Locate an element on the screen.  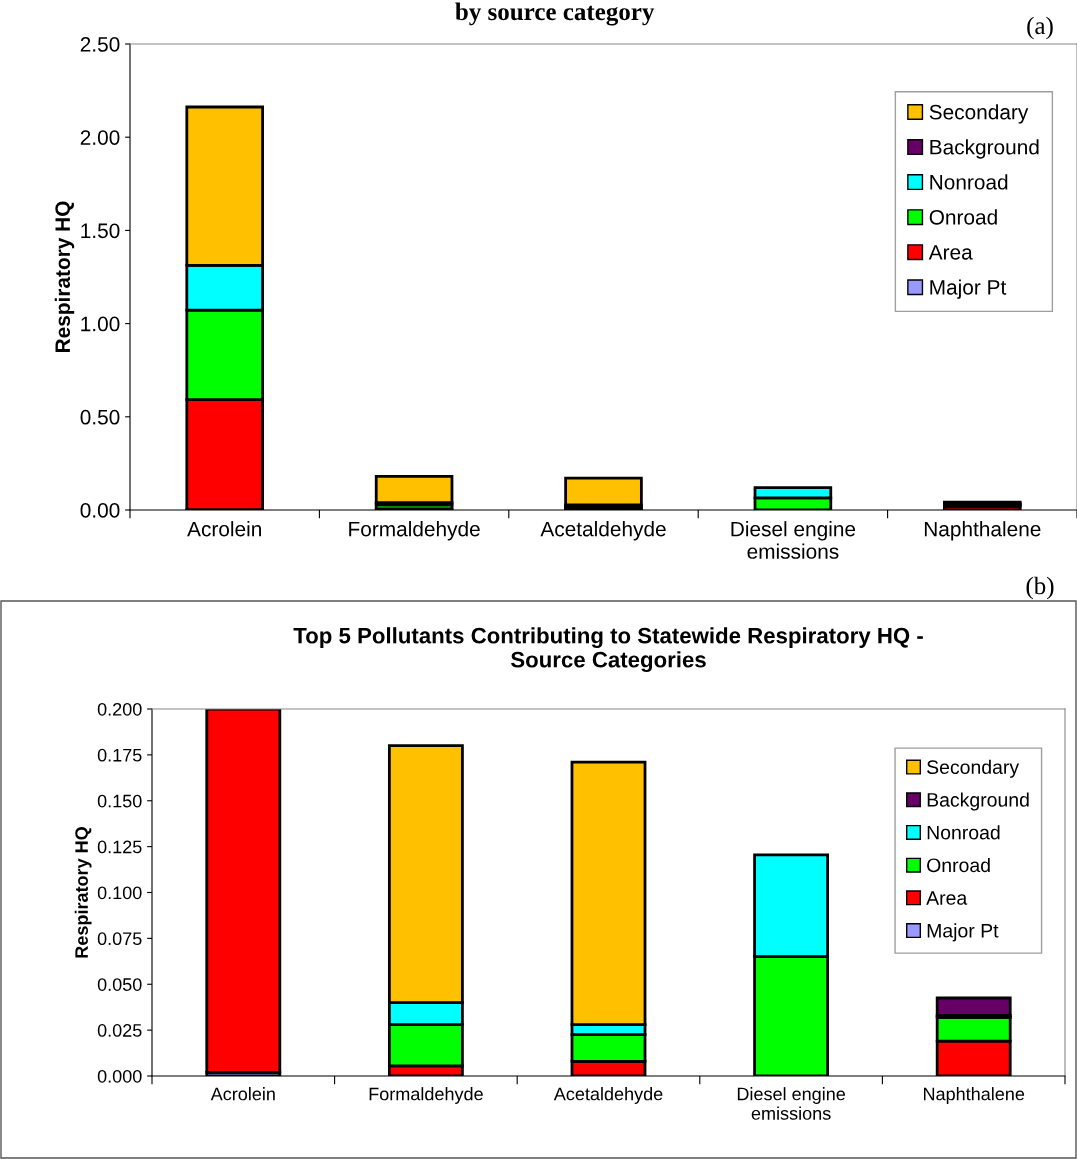
y-tick-label: 0.125 is located at coordinates (119, 847).